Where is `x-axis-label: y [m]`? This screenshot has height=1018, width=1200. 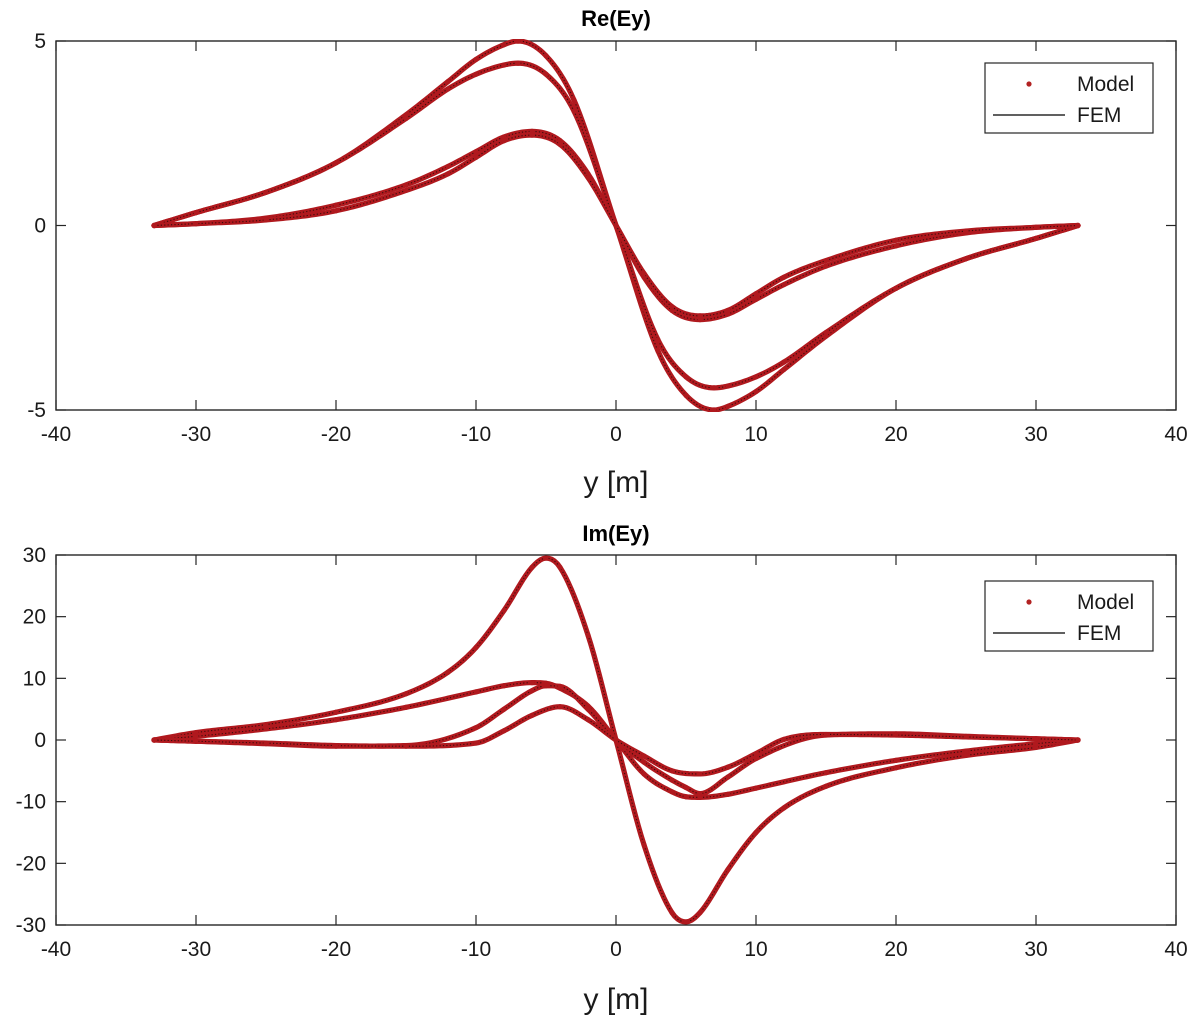 x-axis-label: y [m] is located at coordinates (616, 482).